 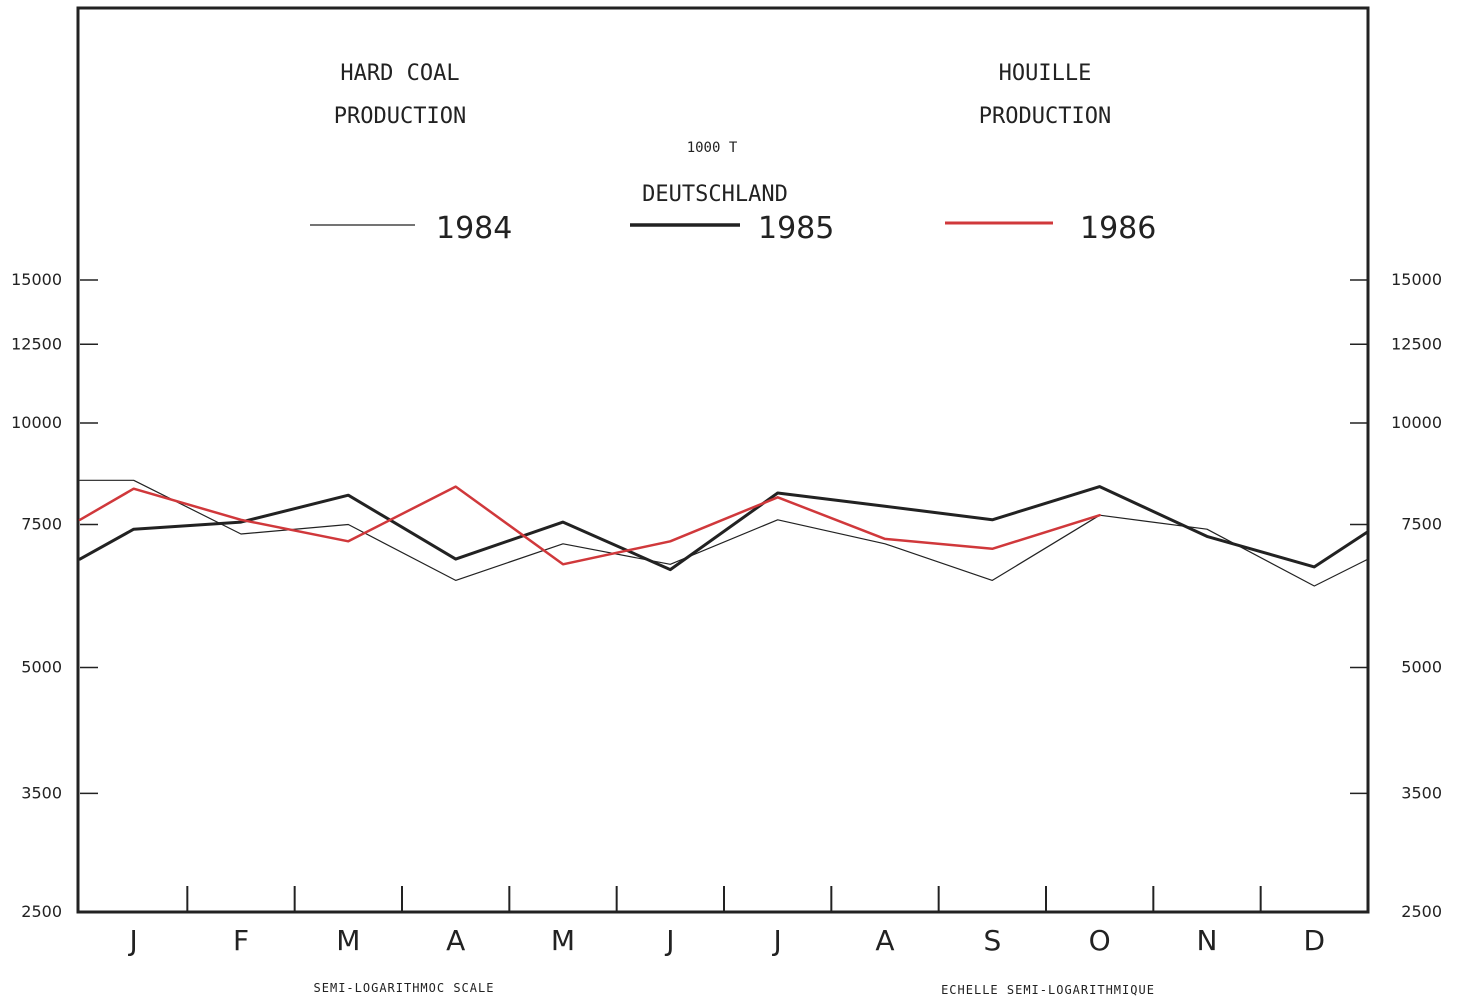 I want to click on series-lines, so click(x=724, y=533).